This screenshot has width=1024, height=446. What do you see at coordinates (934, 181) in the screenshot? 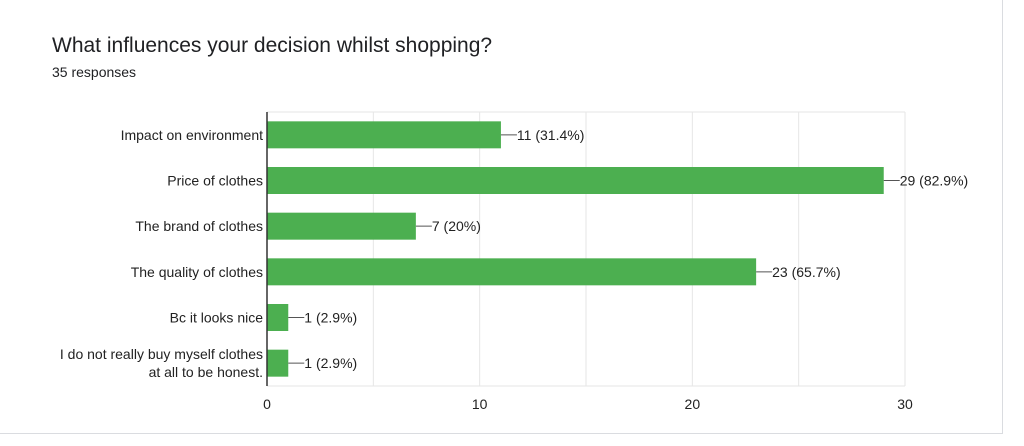
I see `data-label: 29 (82.9%)` at bounding box center [934, 181].